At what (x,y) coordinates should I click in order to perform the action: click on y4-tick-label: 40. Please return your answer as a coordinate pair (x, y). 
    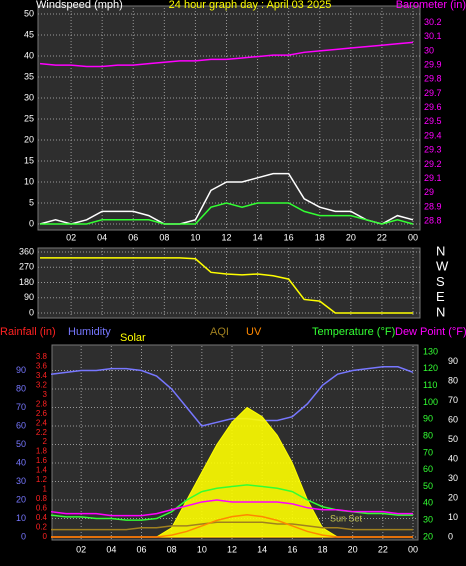
    Looking at the image, I should click on (453, 458).